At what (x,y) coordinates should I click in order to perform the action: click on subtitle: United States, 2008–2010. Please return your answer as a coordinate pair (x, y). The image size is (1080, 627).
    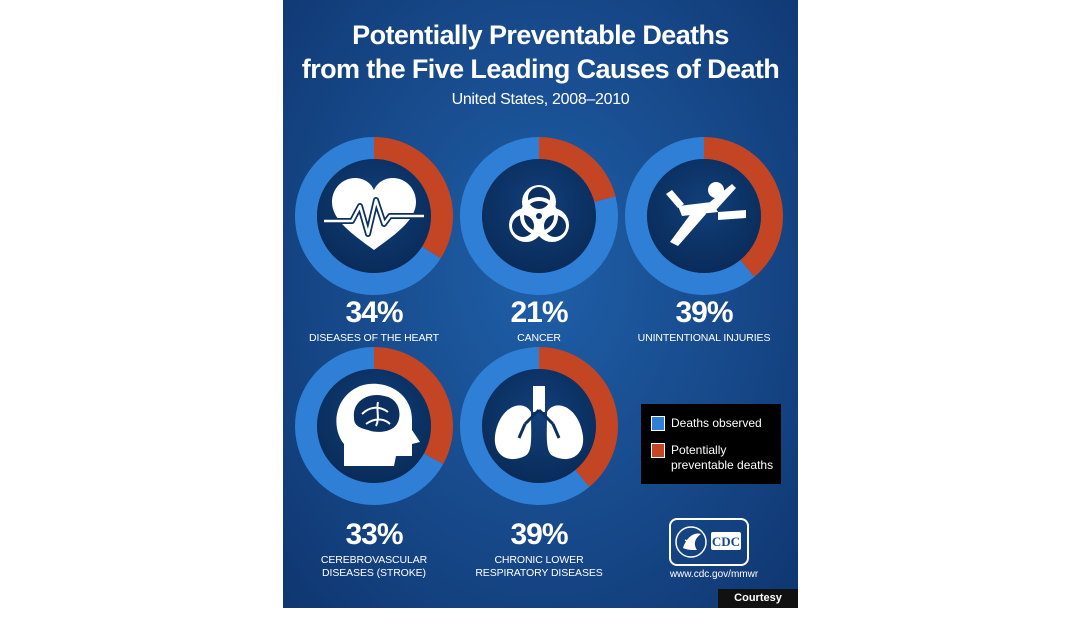
    Looking at the image, I should click on (540, 99).